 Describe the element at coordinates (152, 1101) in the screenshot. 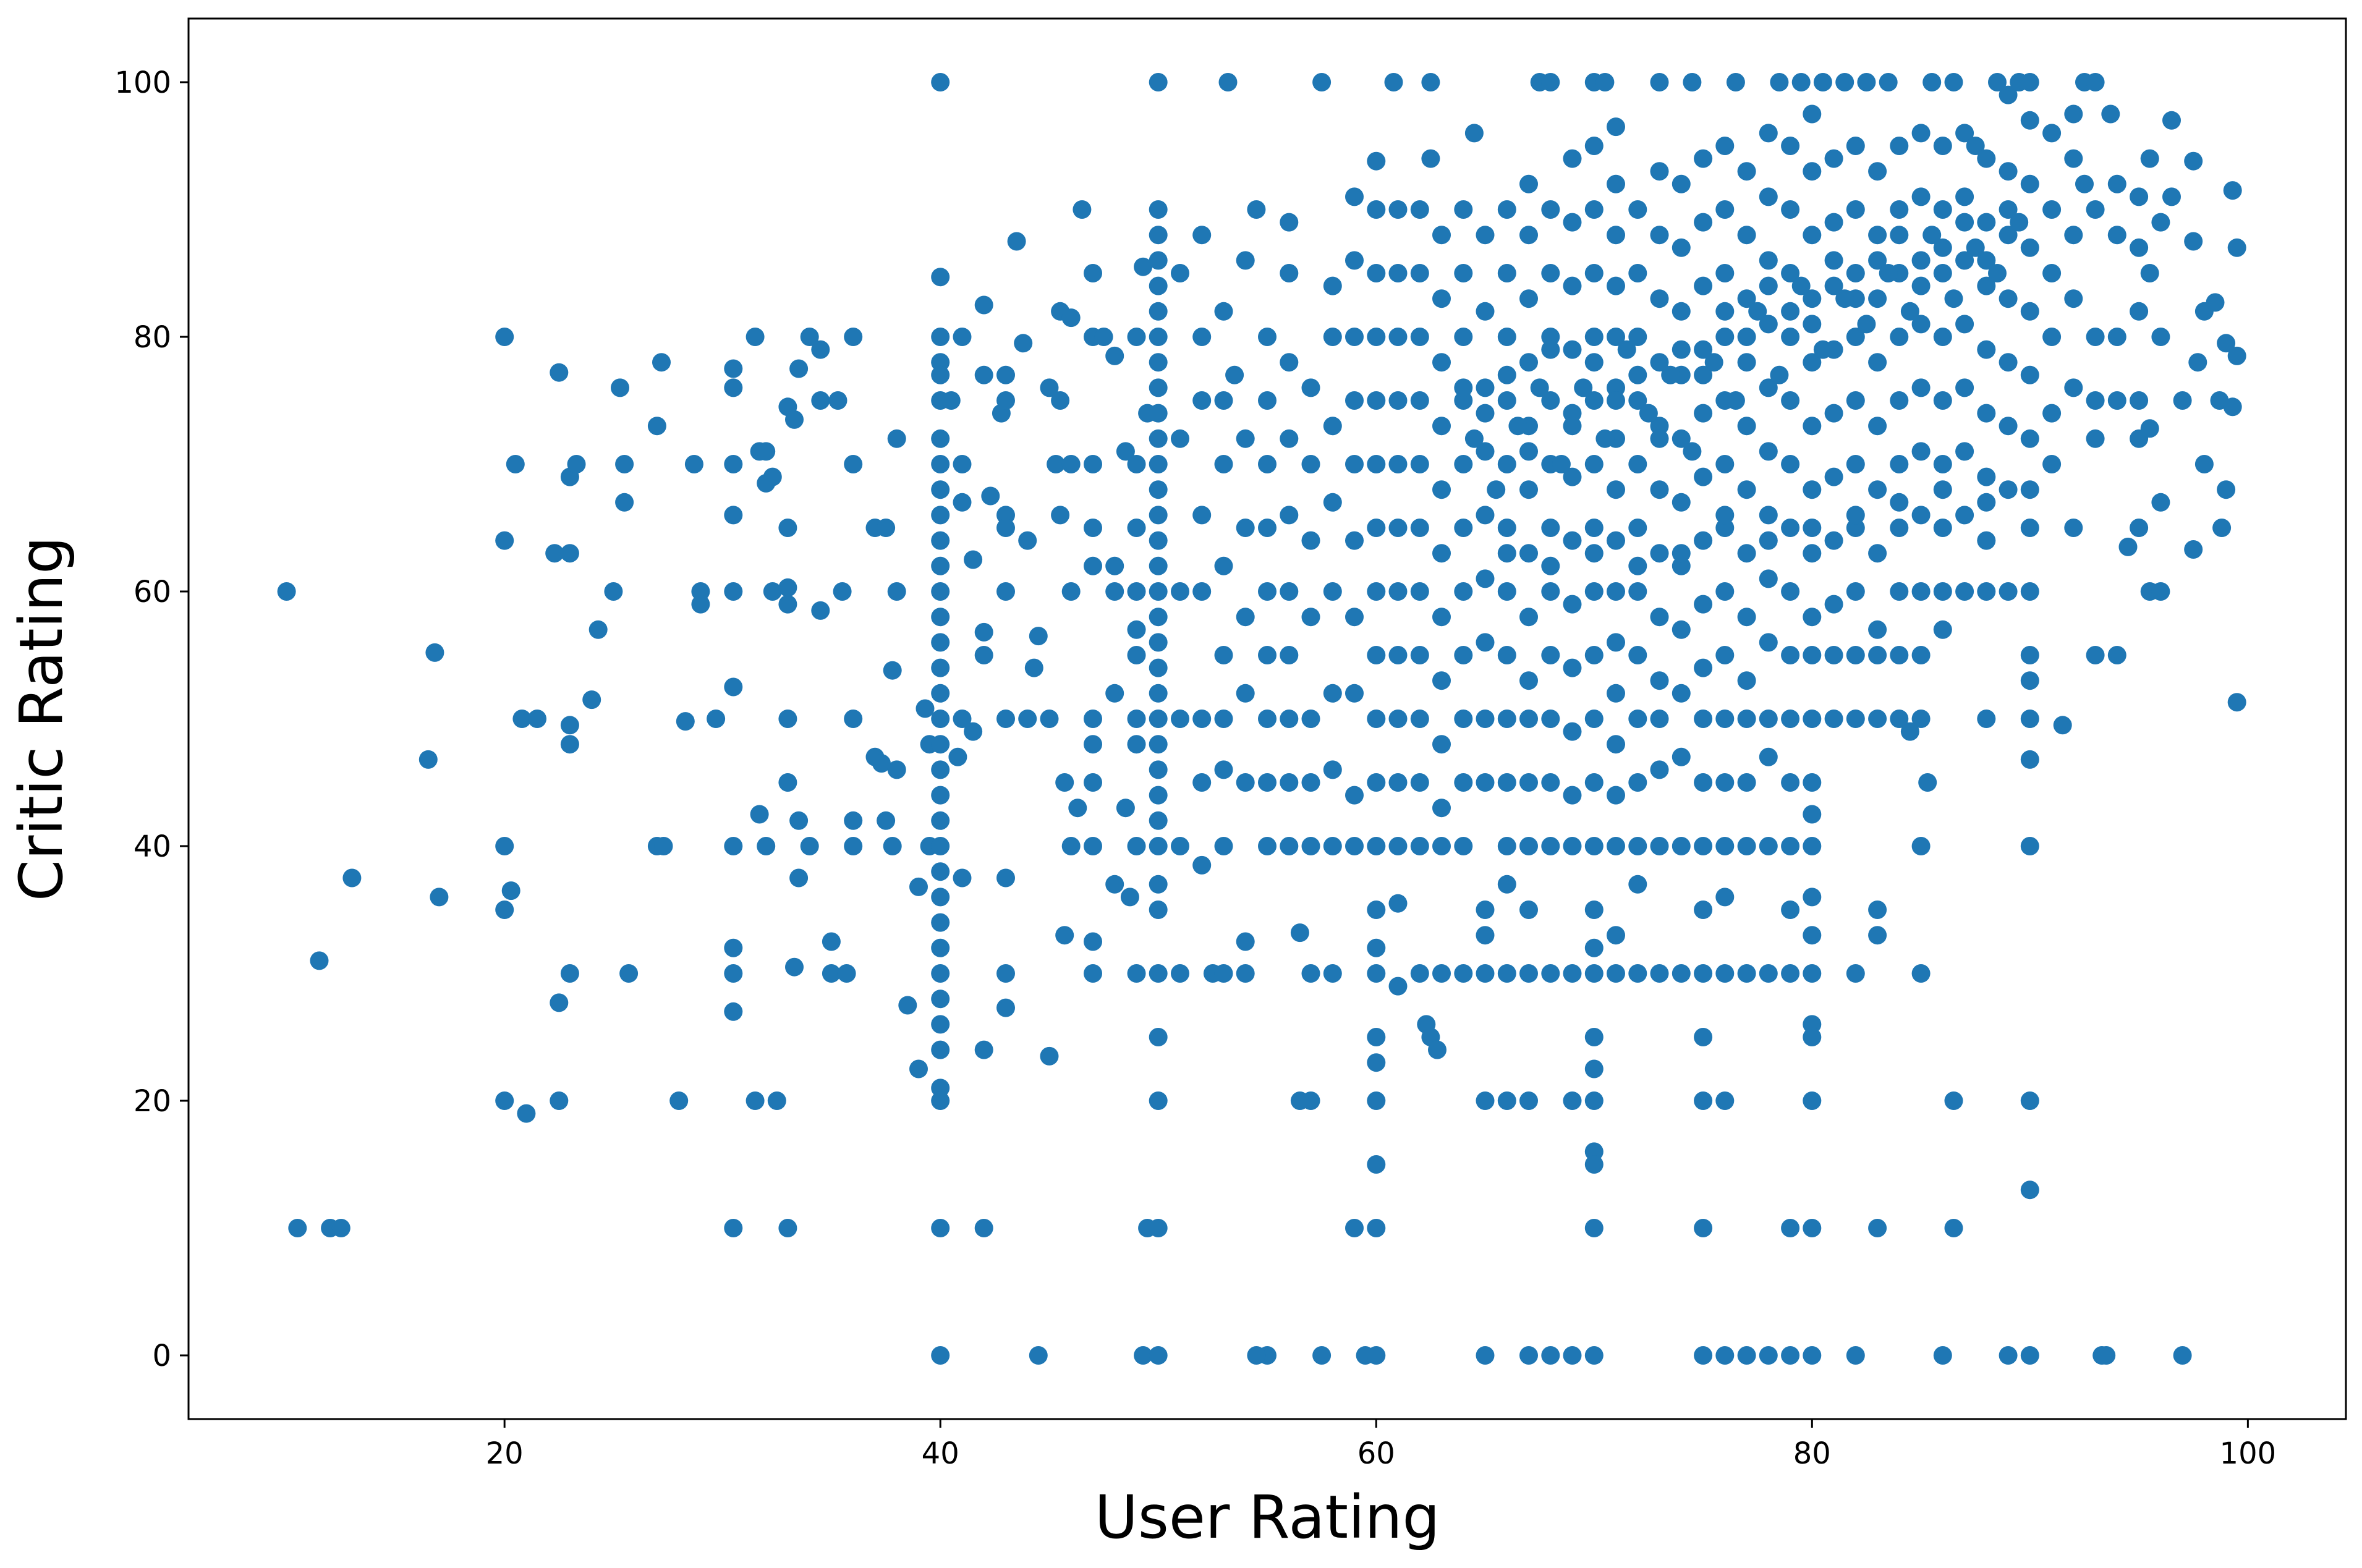

I see `y-tick-label: 20` at that location.